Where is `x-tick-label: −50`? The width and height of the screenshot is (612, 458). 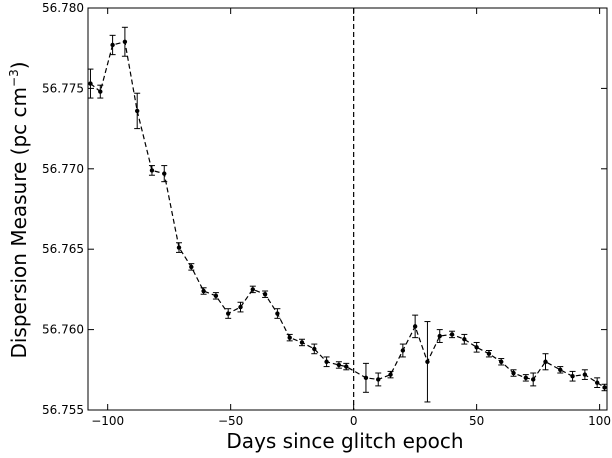 x-tick-label: −50 is located at coordinates (230, 421).